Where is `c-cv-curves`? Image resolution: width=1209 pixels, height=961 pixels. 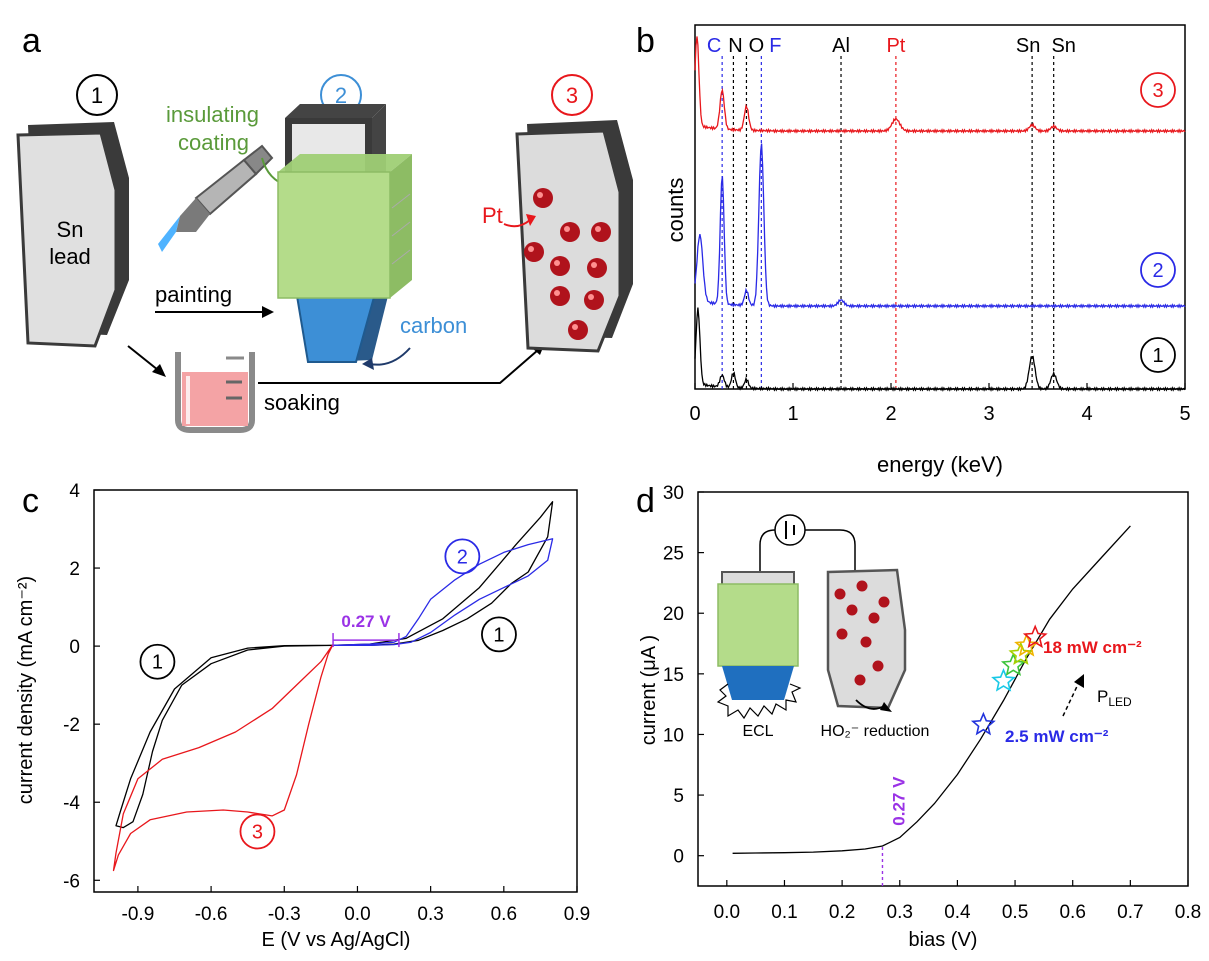
c-cv-curves is located at coordinates (333, 686).